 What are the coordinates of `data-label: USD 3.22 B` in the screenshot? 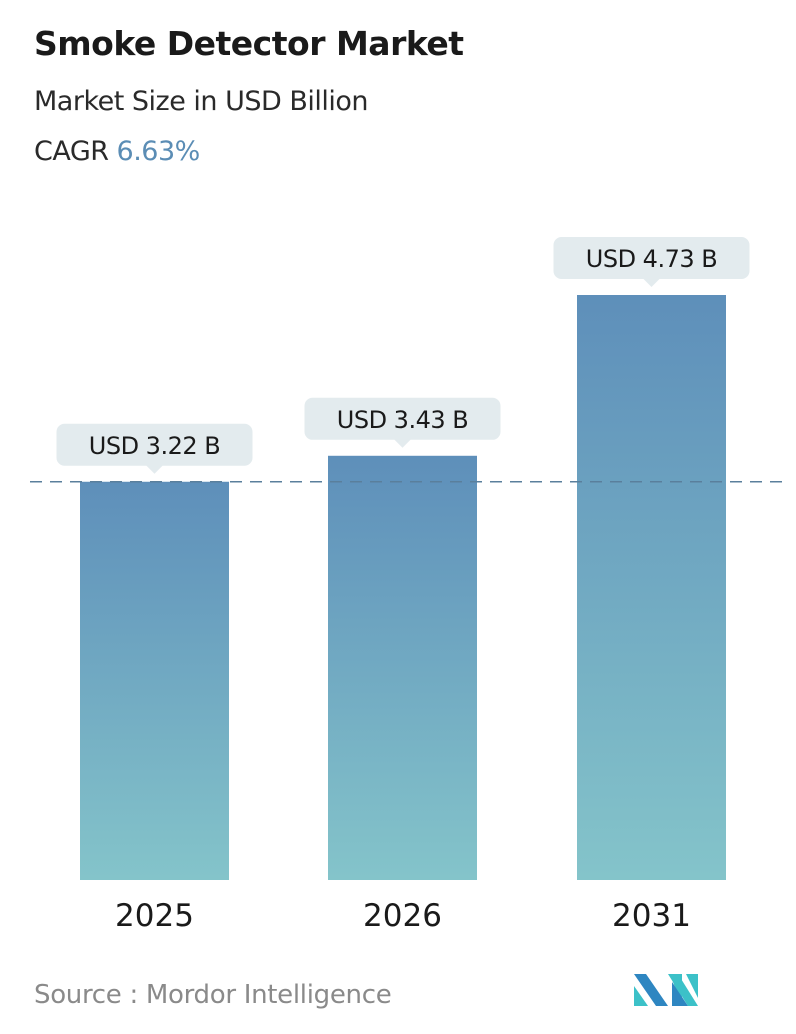 It's located at (154, 446).